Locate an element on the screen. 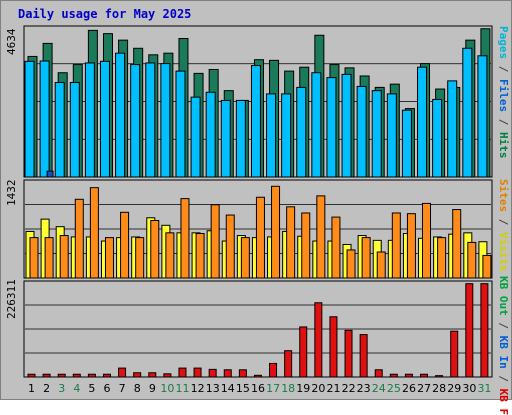 The image size is (512, 415). x-tick-label: 25 is located at coordinates (394, 388).